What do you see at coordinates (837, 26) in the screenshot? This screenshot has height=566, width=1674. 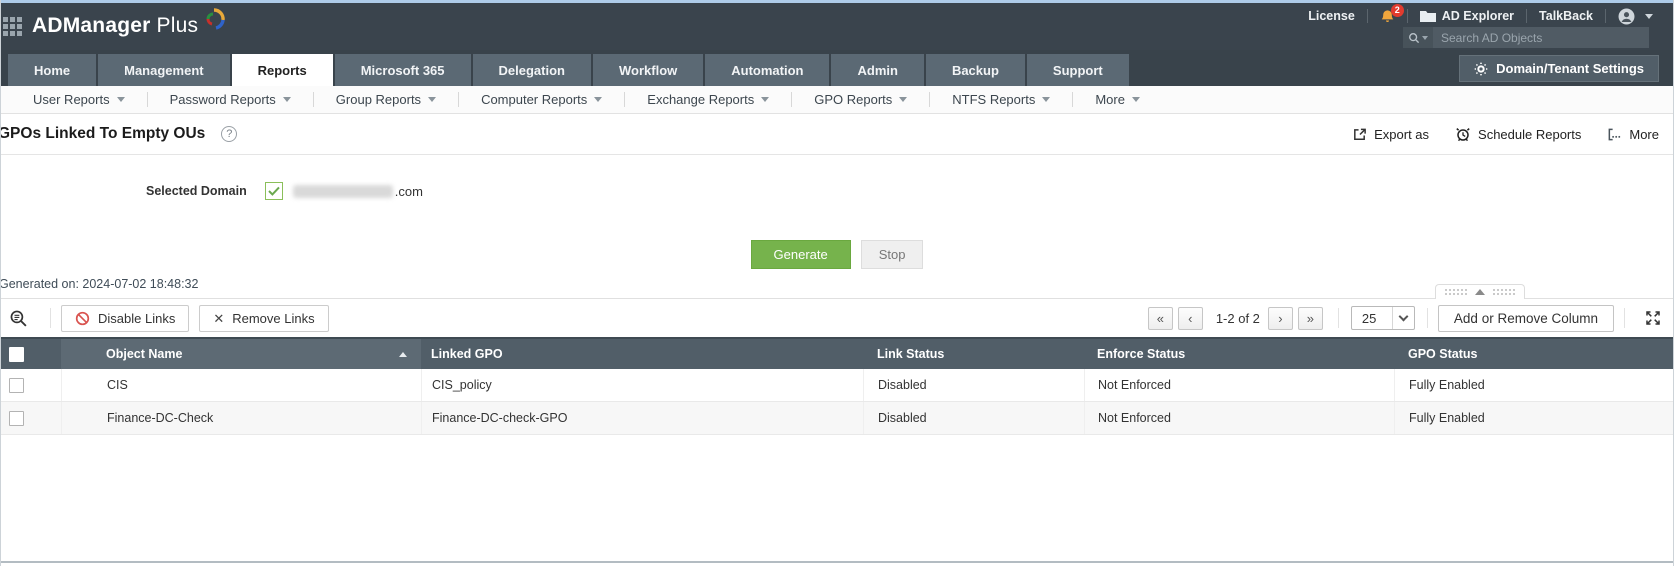 I see `app-header: ADManager Plus License` at bounding box center [837, 26].